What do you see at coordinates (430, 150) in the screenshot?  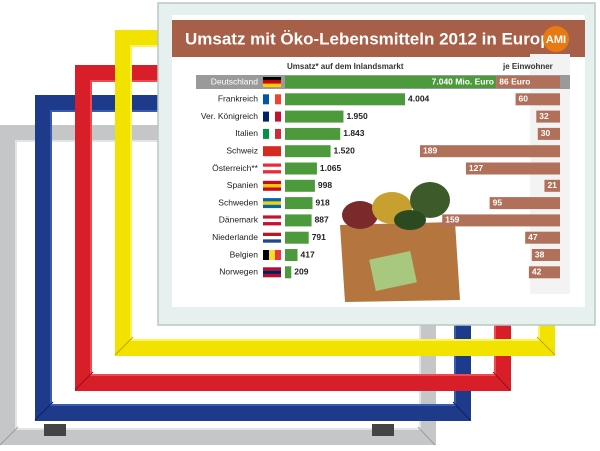 I see `value-label: 189` at bounding box center [430, 150].